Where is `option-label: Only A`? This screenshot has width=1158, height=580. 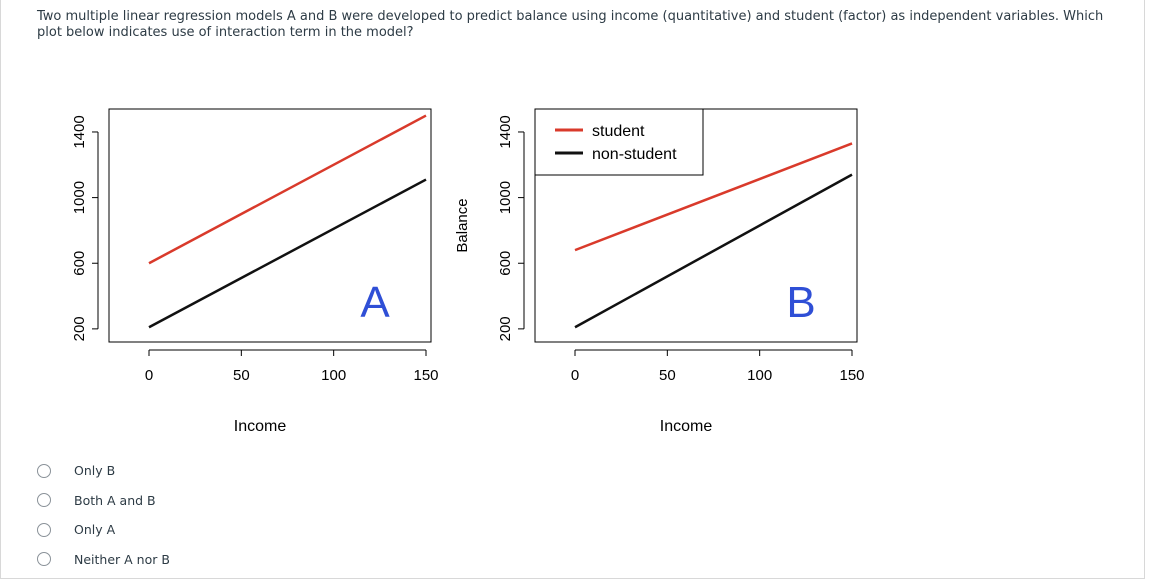
option-label: Only A is located at coordinates (95, 530).